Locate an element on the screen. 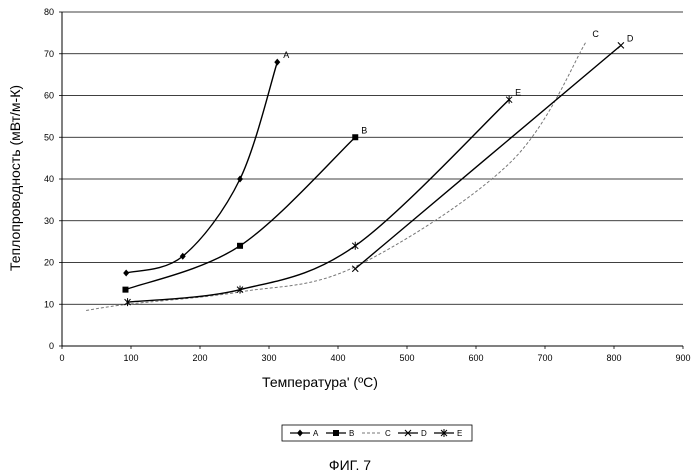 Image resolution: width=699 pixels, height=476 pixels. legend-box is located at coordinates (377, 433).